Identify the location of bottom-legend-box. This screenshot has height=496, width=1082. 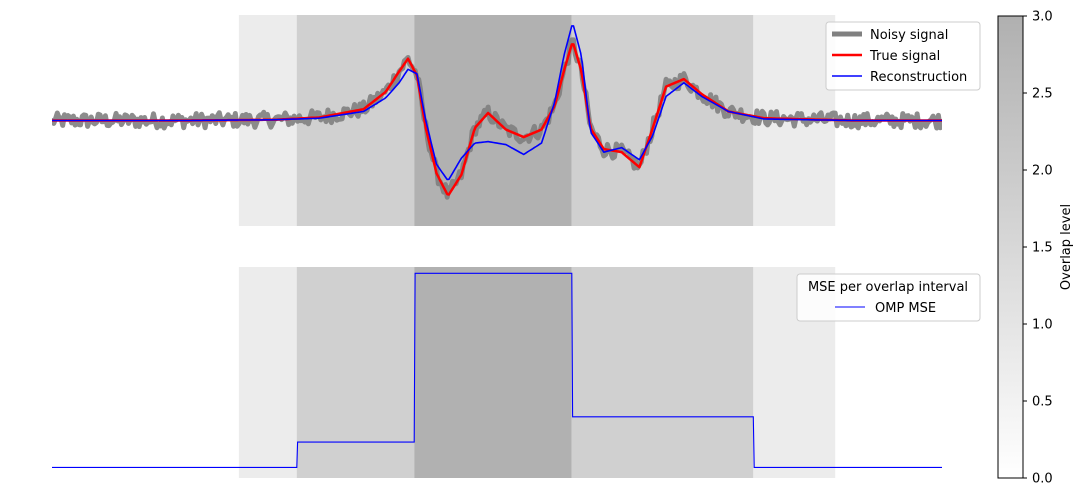
(888, 297).